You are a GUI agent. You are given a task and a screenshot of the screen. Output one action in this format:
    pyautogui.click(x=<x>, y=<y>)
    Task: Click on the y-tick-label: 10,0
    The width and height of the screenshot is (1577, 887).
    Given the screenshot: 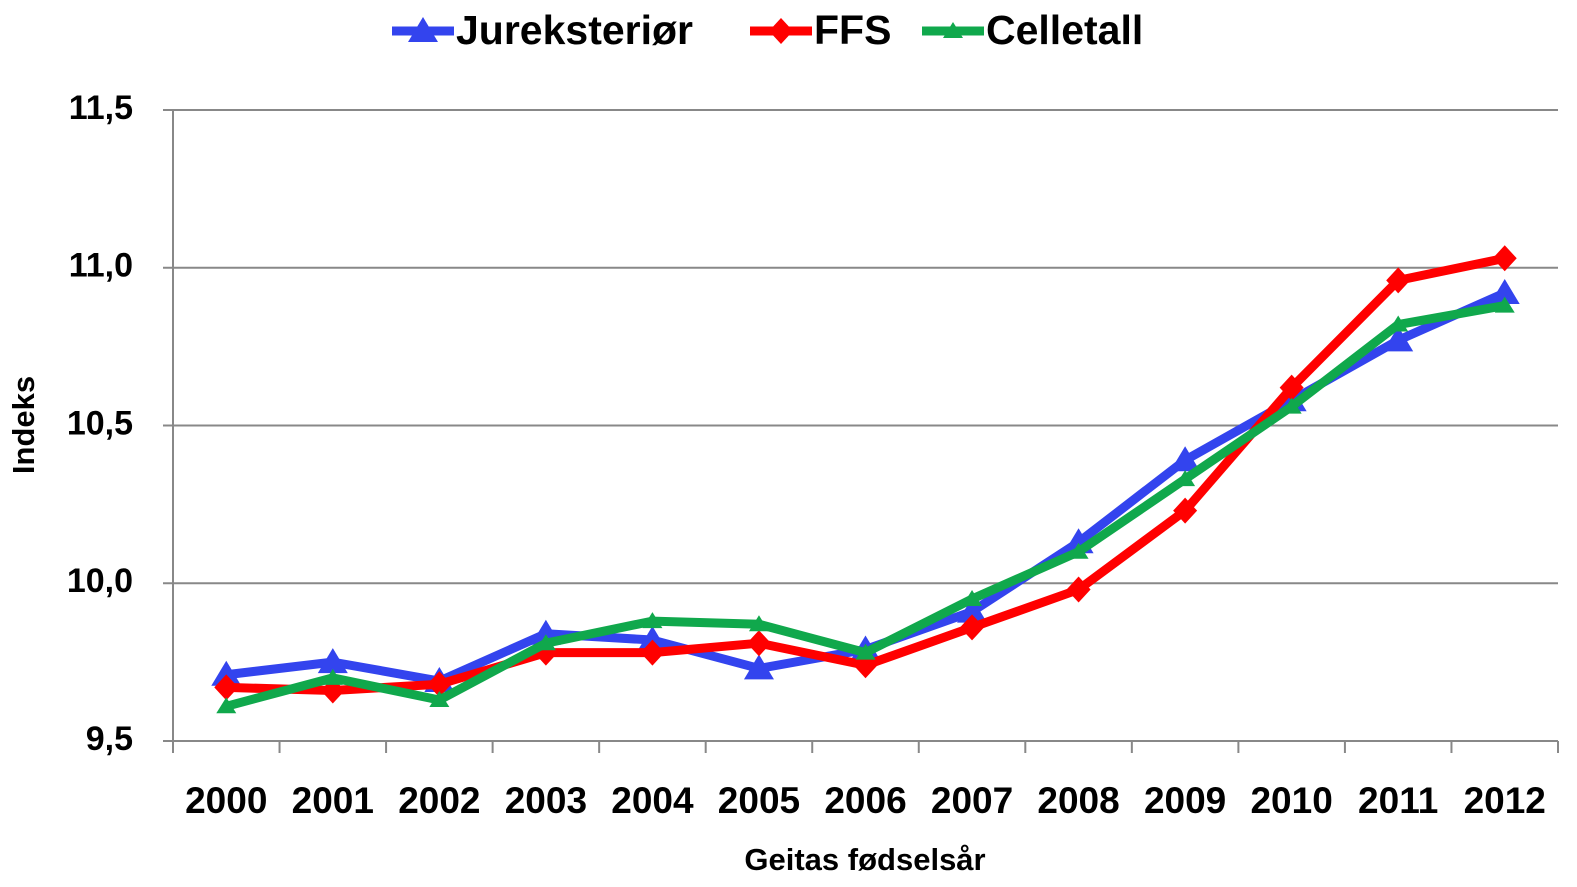 What is the action you would take?
    pyautogui.click(x=100, y=581)
    